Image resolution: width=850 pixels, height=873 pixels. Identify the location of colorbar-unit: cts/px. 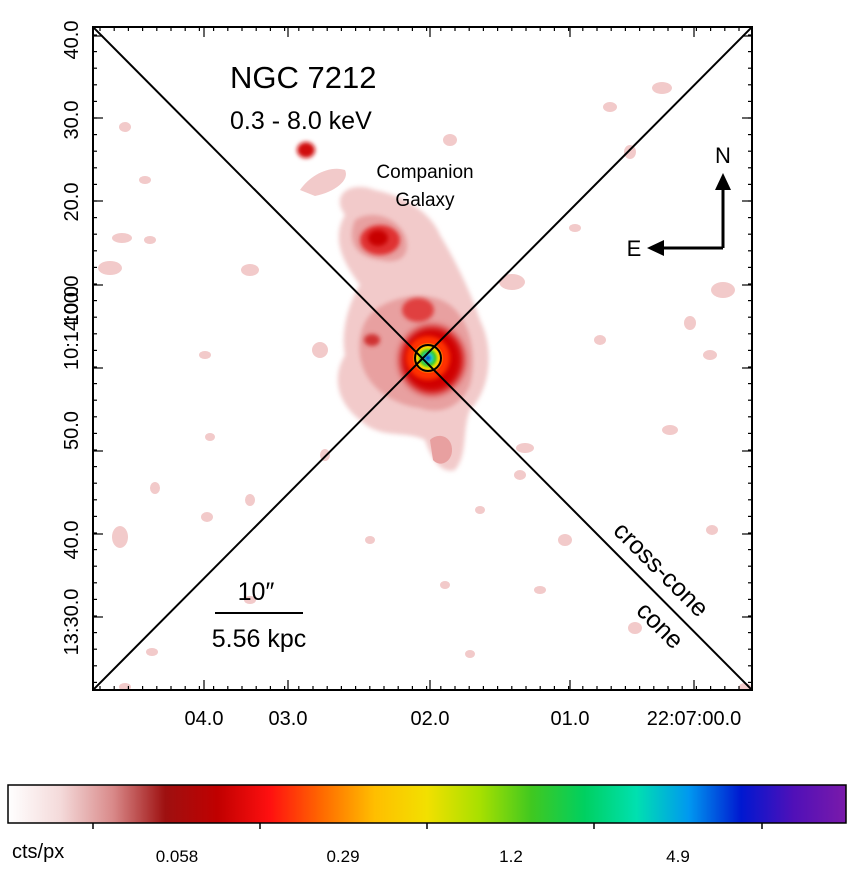
(38, 852).